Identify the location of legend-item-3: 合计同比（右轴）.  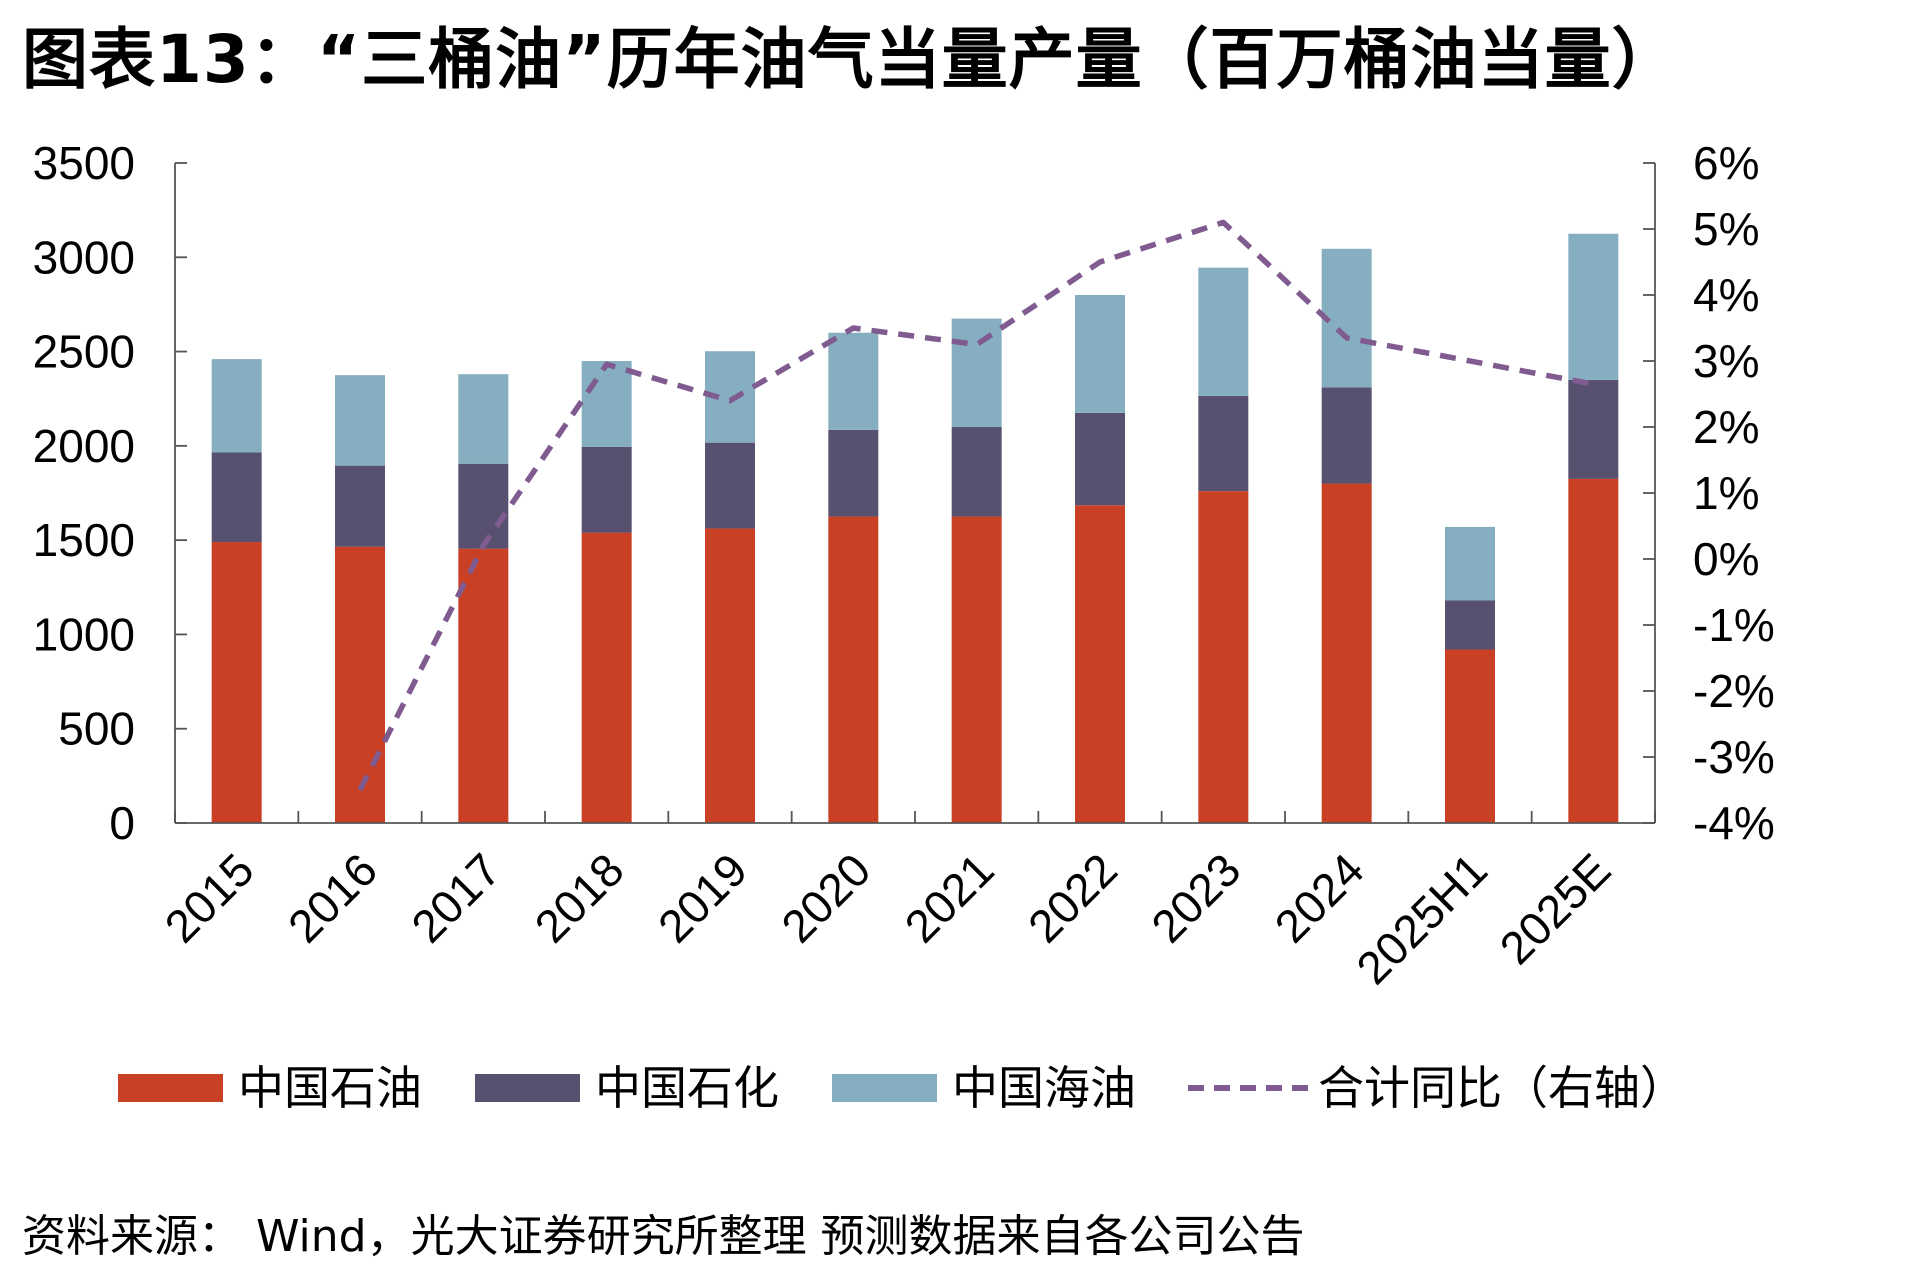
(1437, 1088).